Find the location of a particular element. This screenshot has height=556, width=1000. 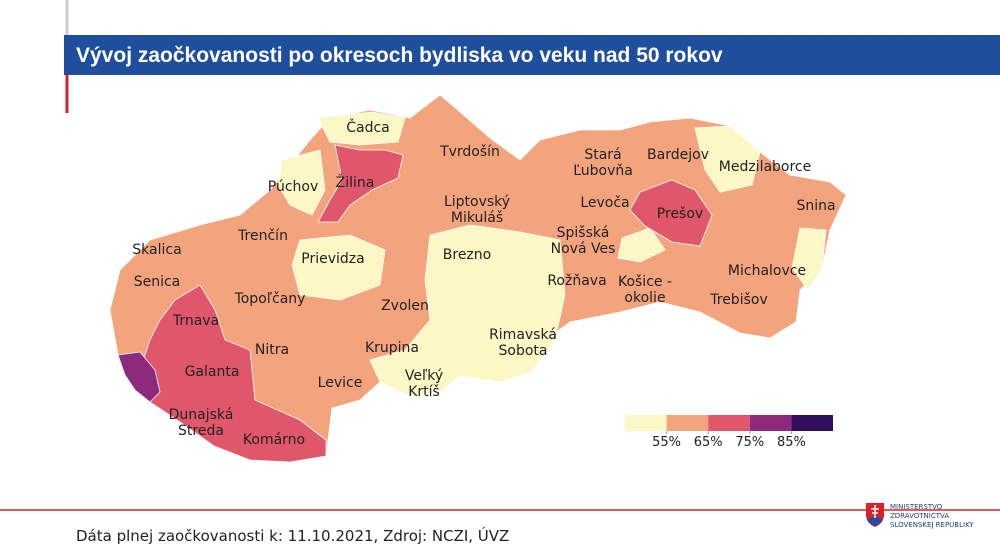

district-label: Senica is located at coordinates (157, 282).